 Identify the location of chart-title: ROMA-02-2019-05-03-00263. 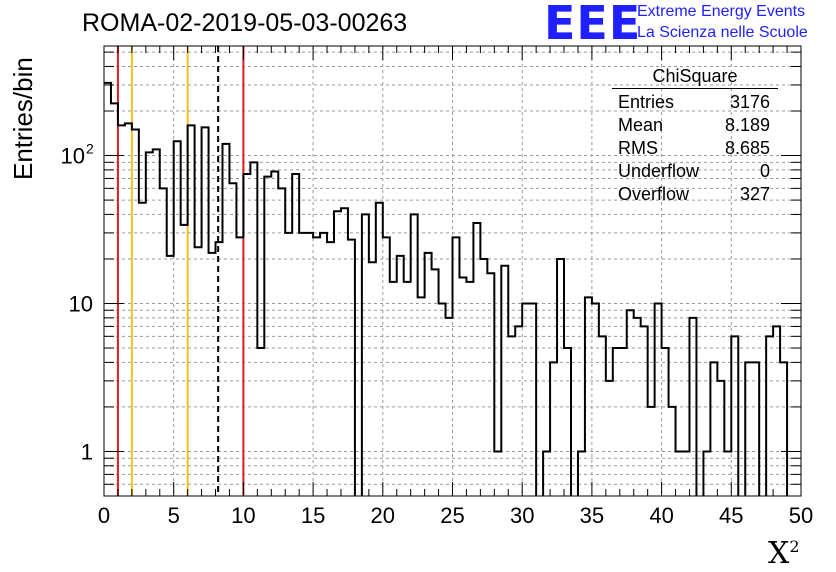
(245, 23).